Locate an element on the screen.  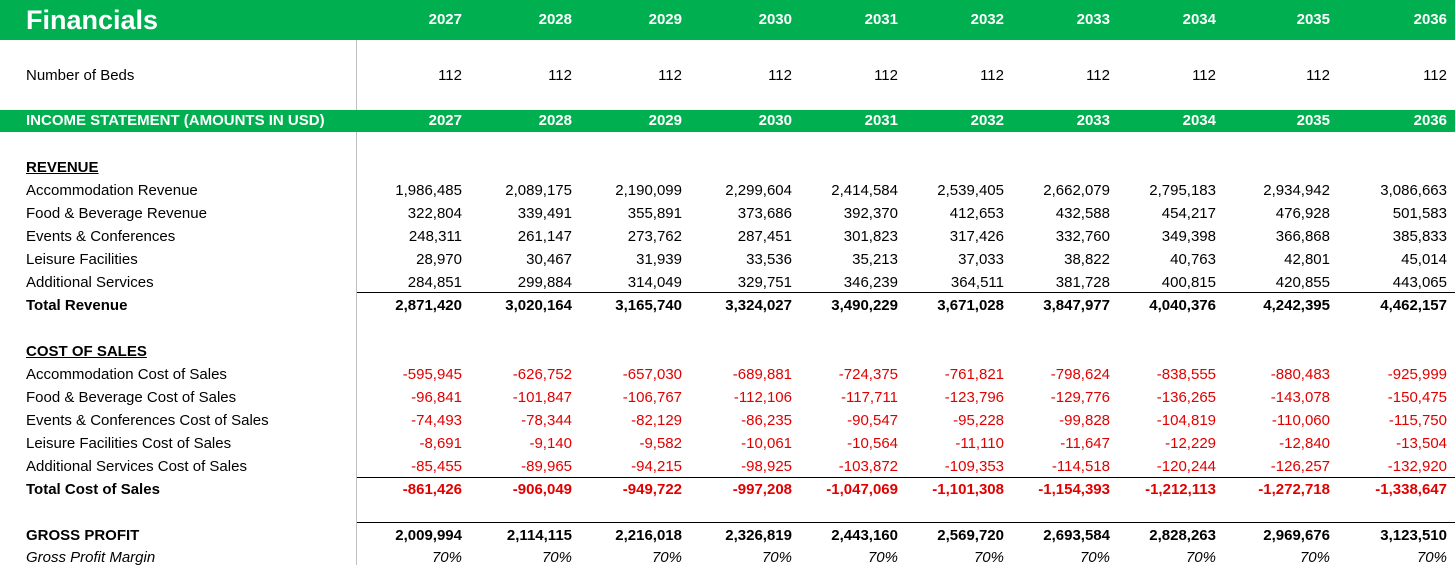
total-cost-of-sales-value-2029: -949,722 is located at coordinates (652, 489).